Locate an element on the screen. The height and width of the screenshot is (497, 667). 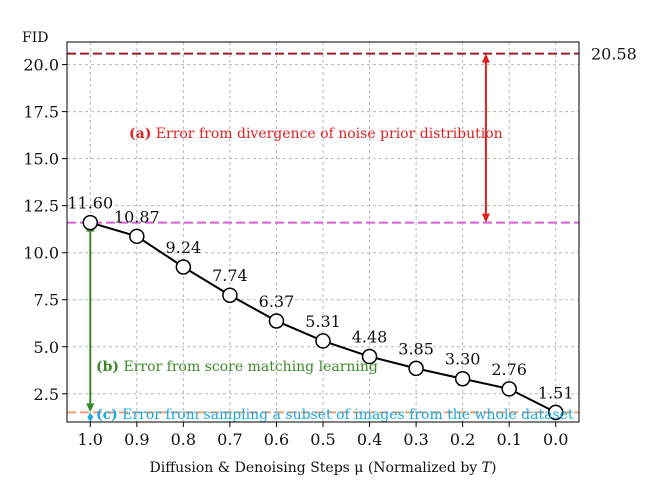
x-tick-label: 0.7 is located at coordinates (229, 439).